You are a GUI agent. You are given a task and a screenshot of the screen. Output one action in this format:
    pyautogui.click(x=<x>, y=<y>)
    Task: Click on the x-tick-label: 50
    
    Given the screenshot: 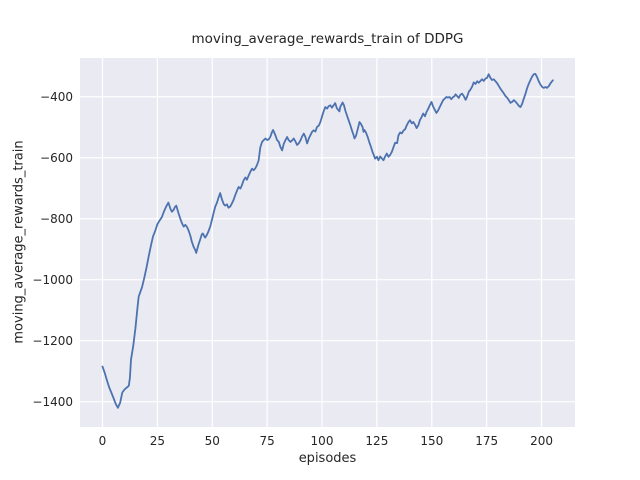 What is the action you would take?
    pyautogui.click(x=212, y=441)
    